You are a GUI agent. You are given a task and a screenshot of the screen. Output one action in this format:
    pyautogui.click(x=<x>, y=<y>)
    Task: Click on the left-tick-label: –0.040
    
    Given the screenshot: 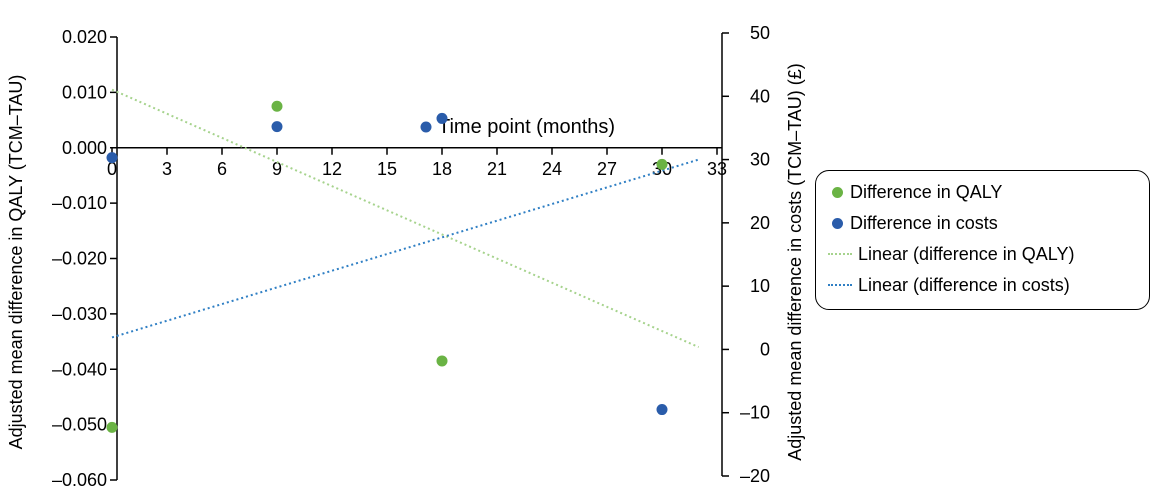 What is the action you would take?
    pyautogui.click(x=79, y=369)
    